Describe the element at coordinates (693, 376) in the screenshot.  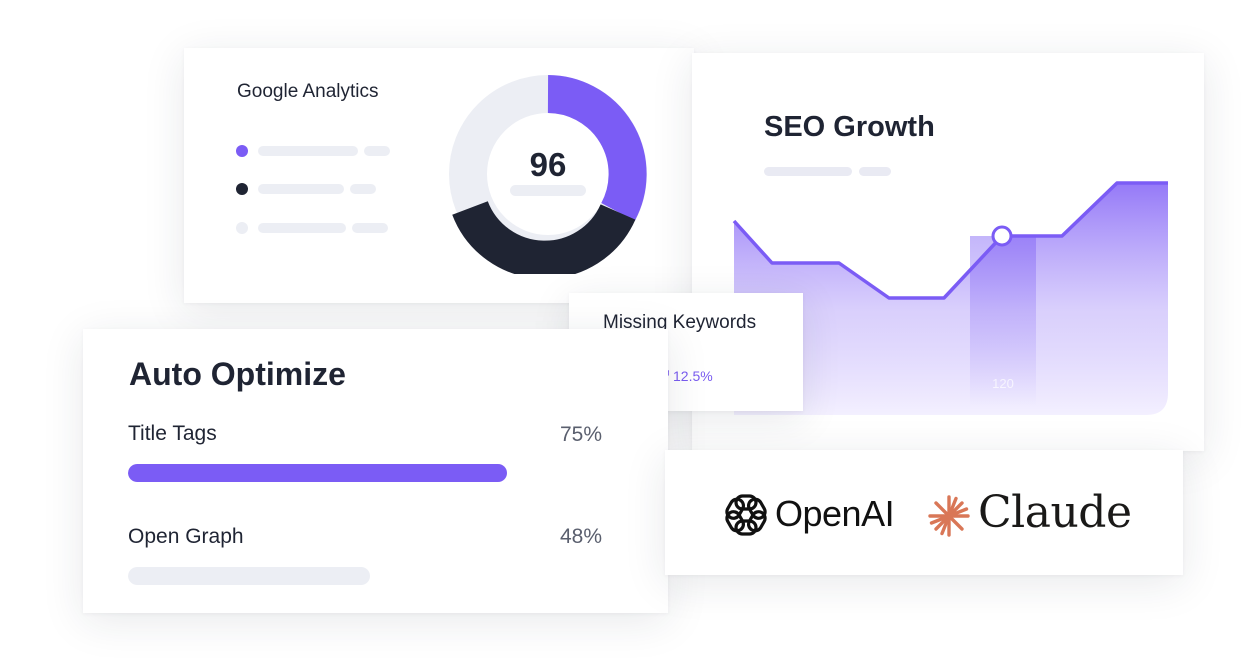
I see `missing-keywords-change: 12.5%` at that location.